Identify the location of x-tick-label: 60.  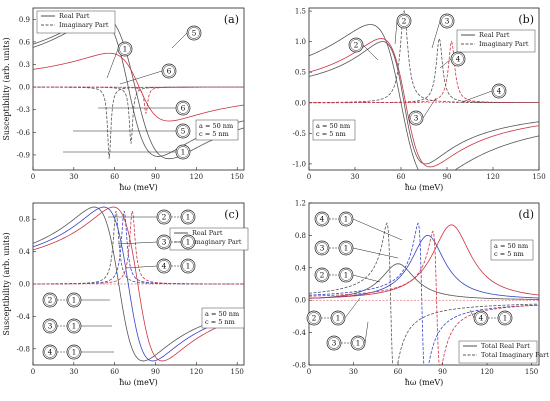
(401, 177).